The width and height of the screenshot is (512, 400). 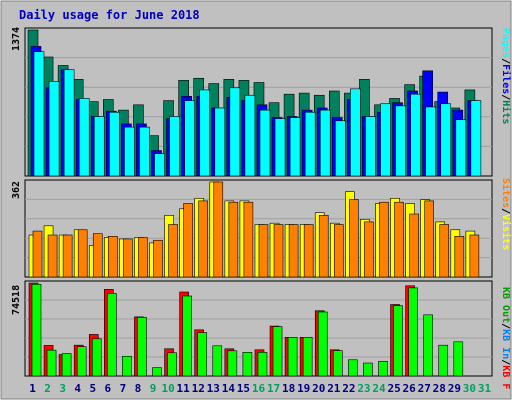 I want to click on legend-hits-panel: Pages/Files/Hits, so click(x=506, y=76).